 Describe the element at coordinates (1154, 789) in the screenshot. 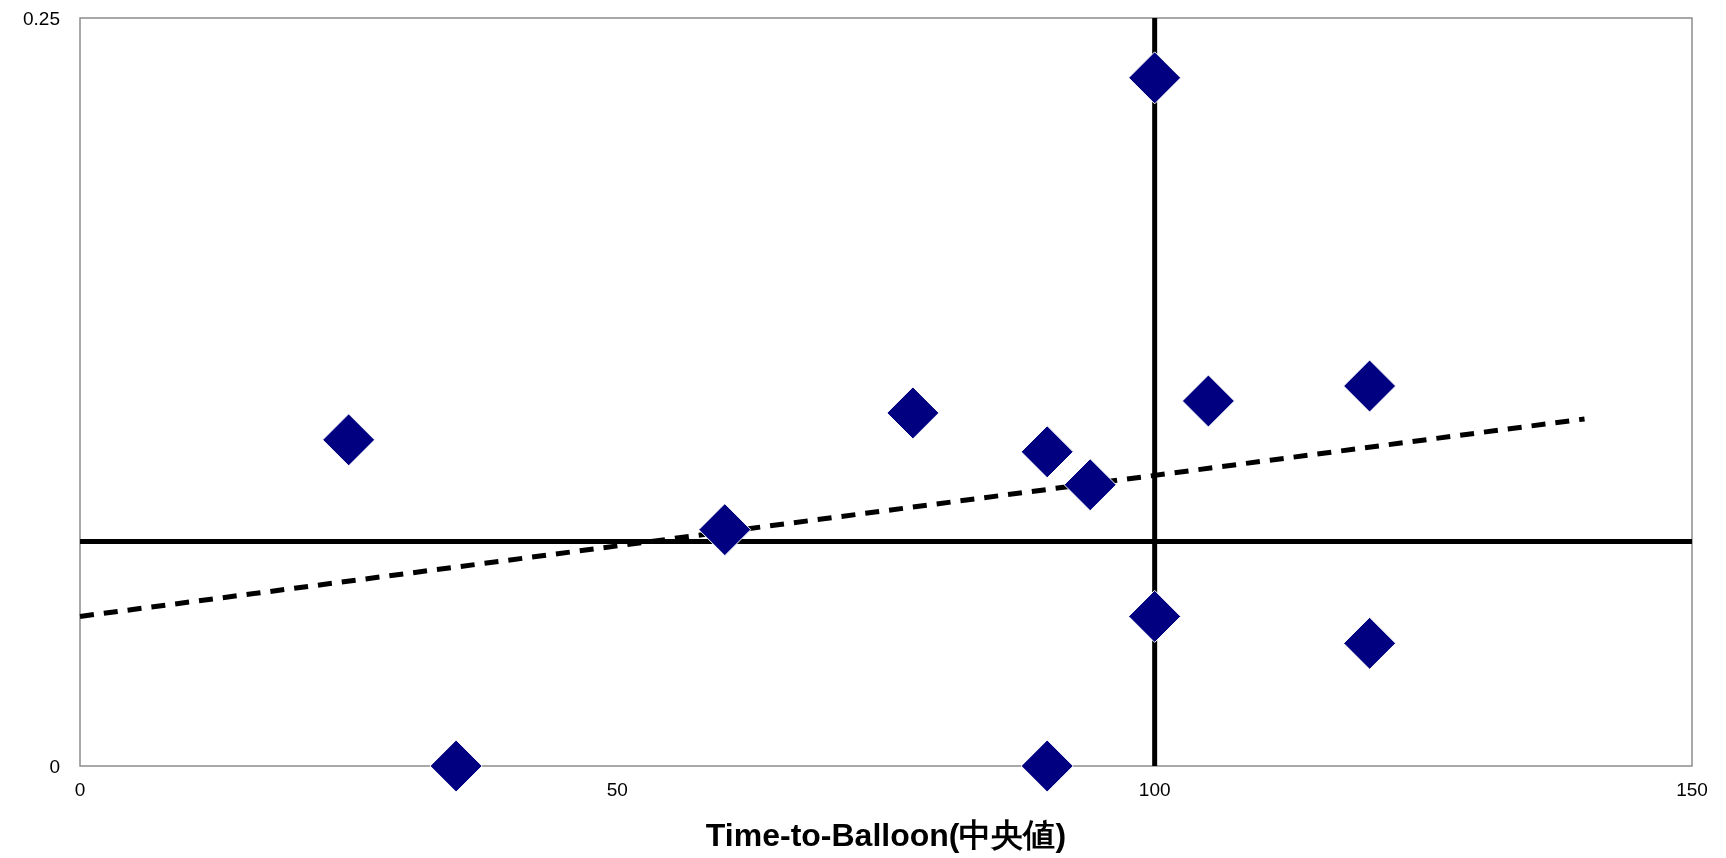

I see `x-tick-label: 100` at that location.